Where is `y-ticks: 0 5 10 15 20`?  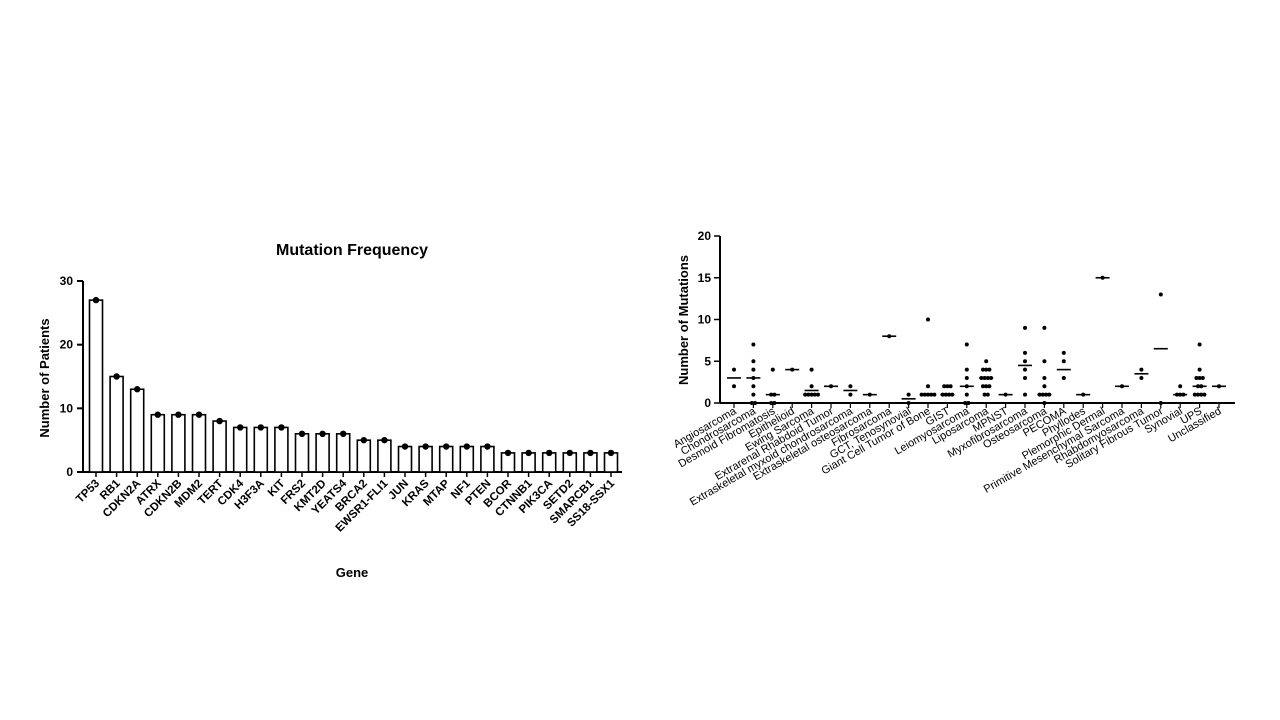 y-ticks: 0 5 10 15 20 is located at coordinates (709, 319).